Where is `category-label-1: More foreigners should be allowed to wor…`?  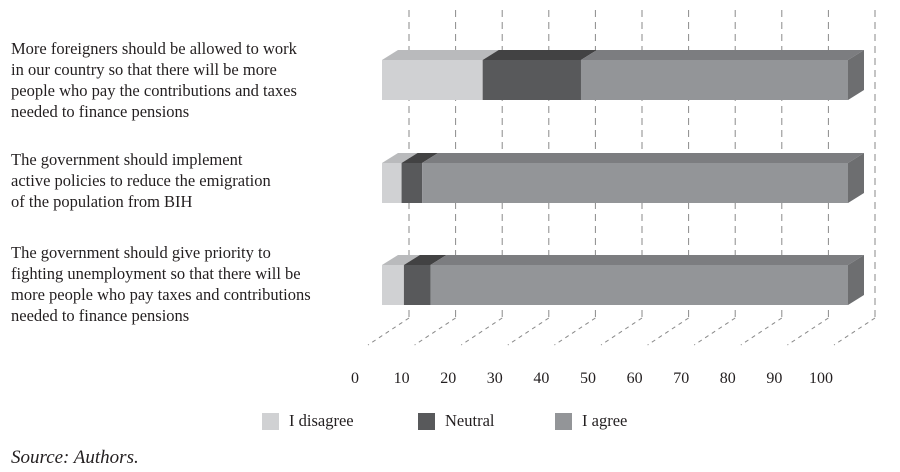
category-label-1: More foreigners should be allowed to wor… is located at coordinates (154, 80).